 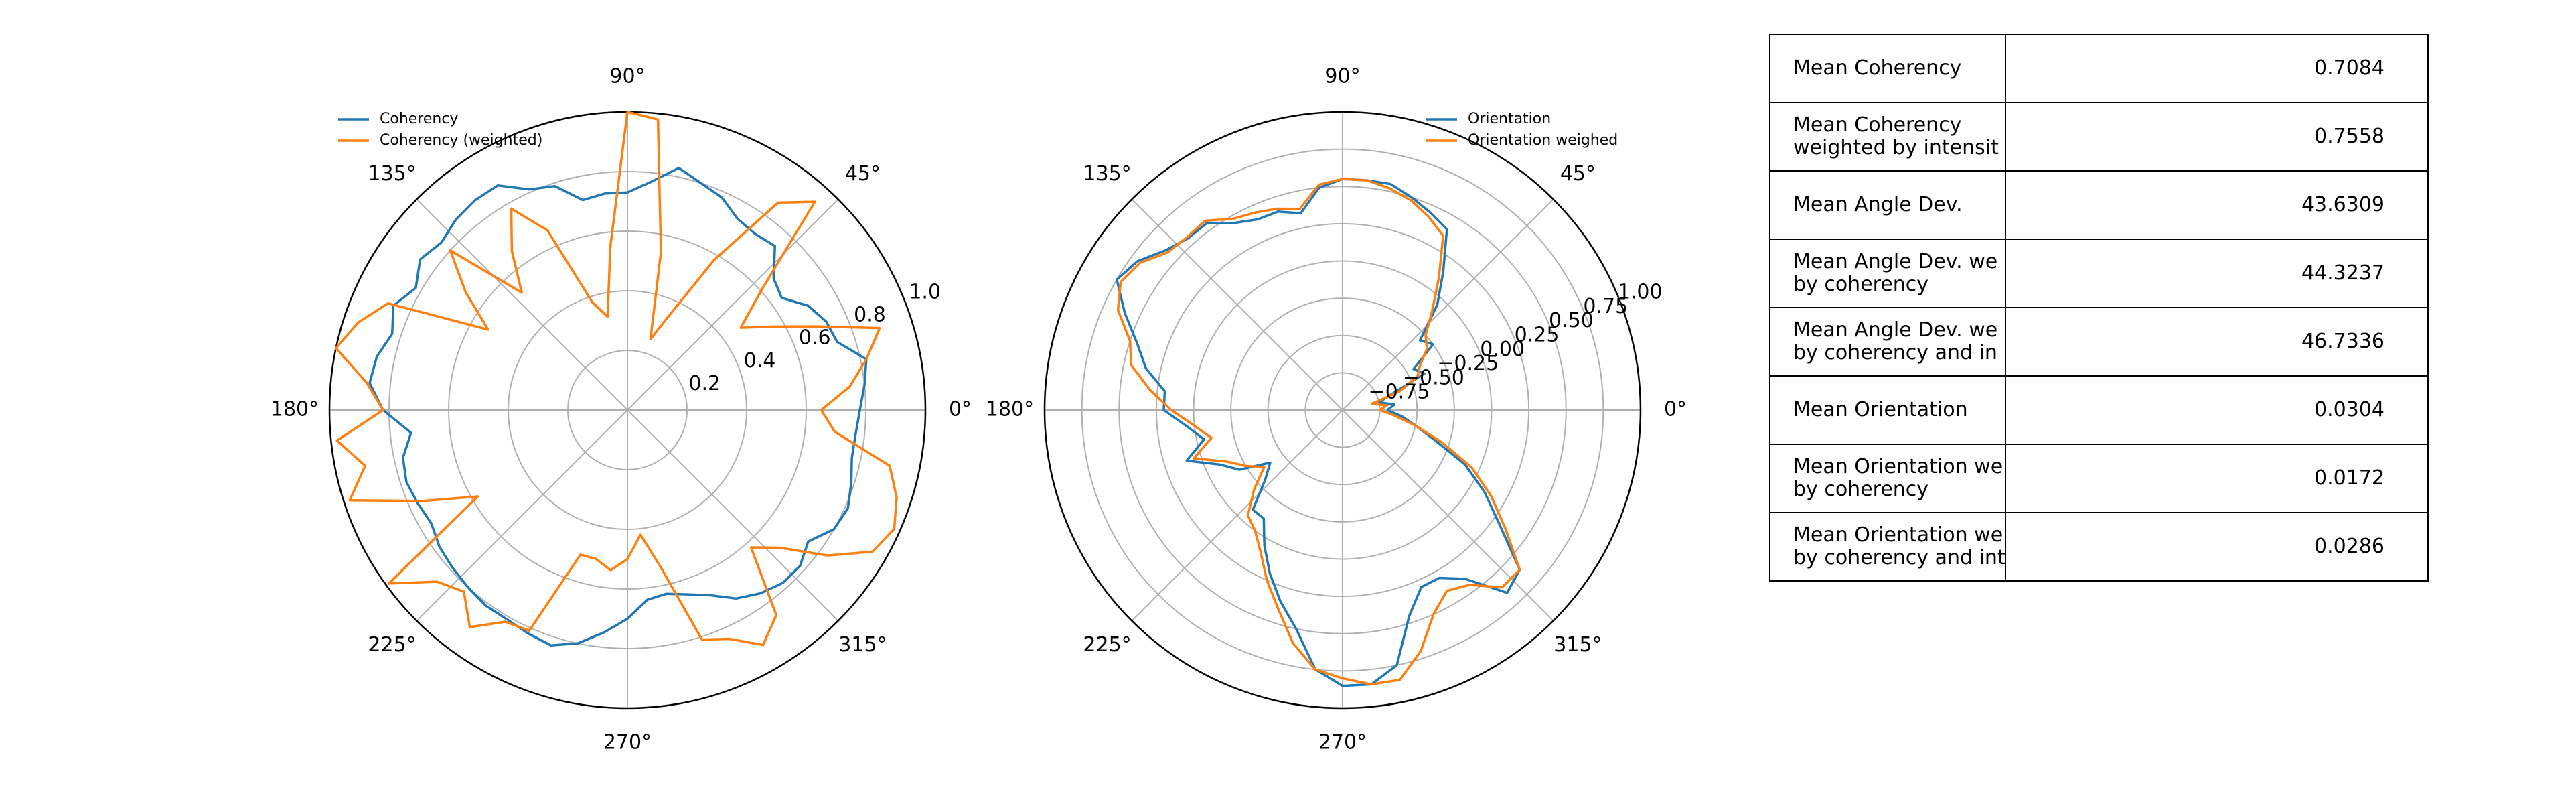 I want to click on table-row: Mean Orientation we by coherency 0.0172, so click(x=2099, y=479).